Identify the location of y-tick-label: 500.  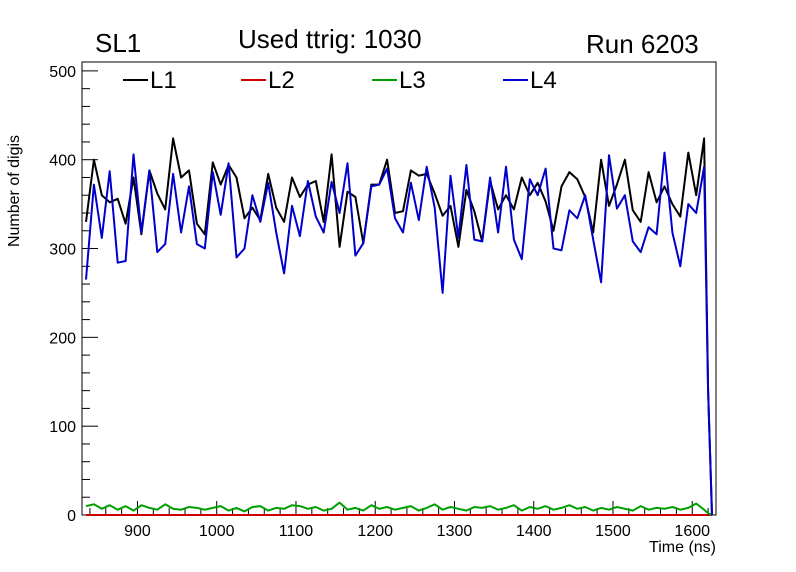
(62, 72).